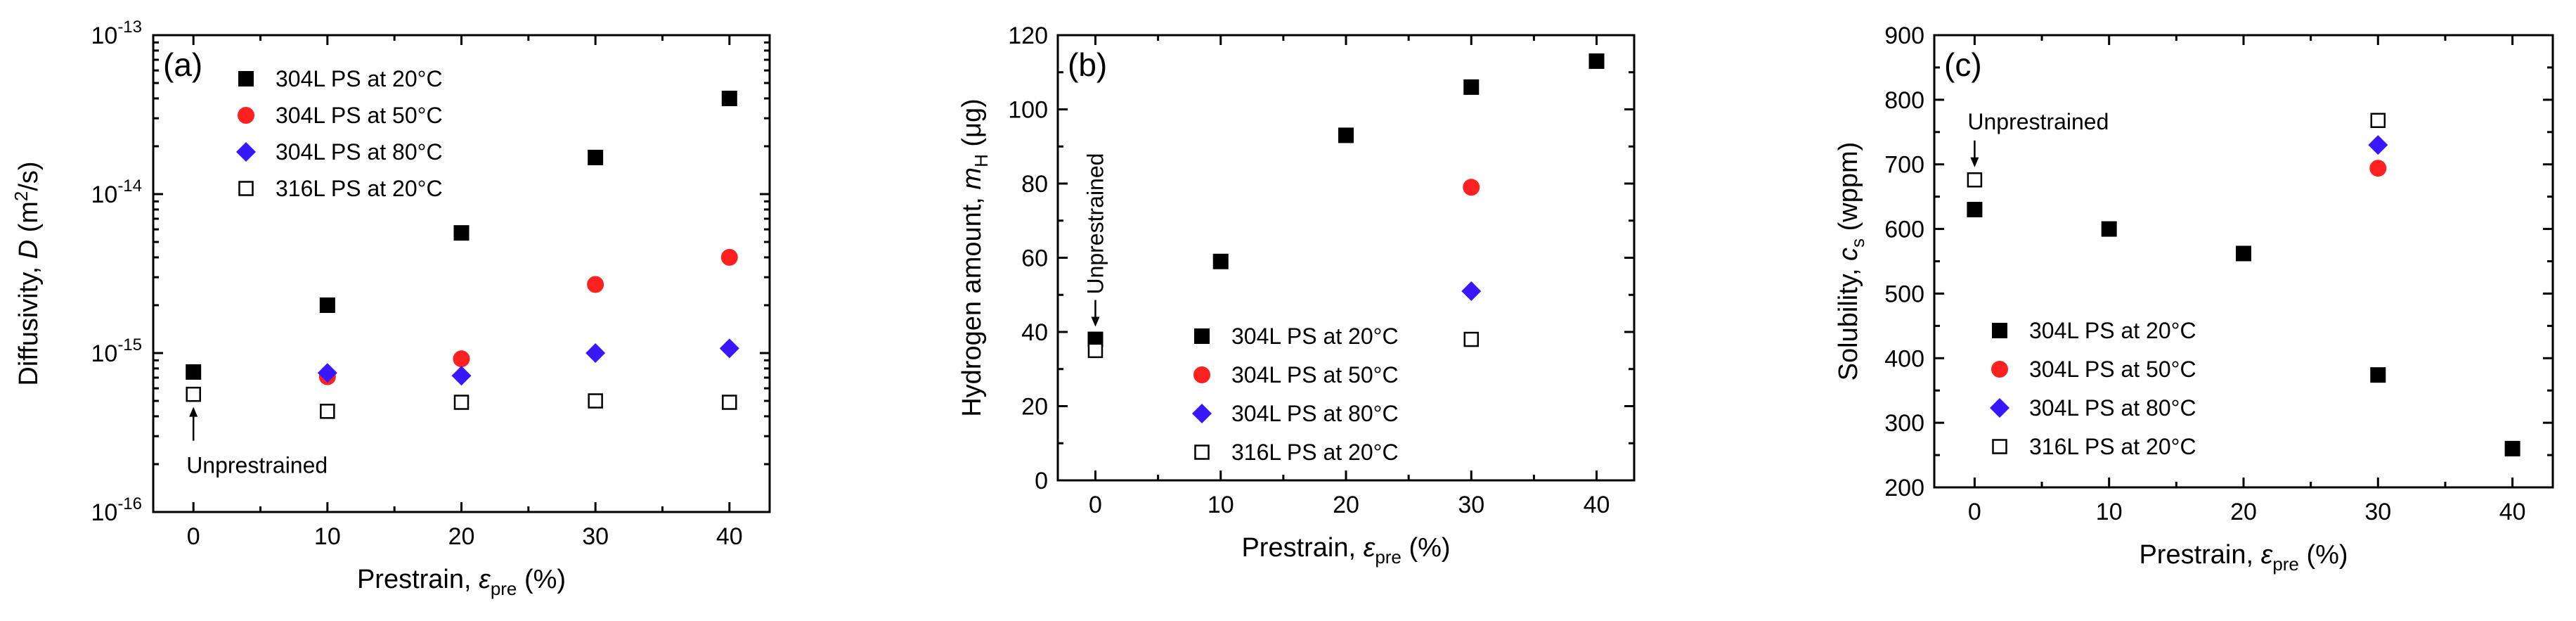 The width and height of the screenshot is (2576, 621). What do you see at coordinates (1028, 111) in the screenshot?
I see `y-tick-label: 100` at bounding box center [1028, 111].